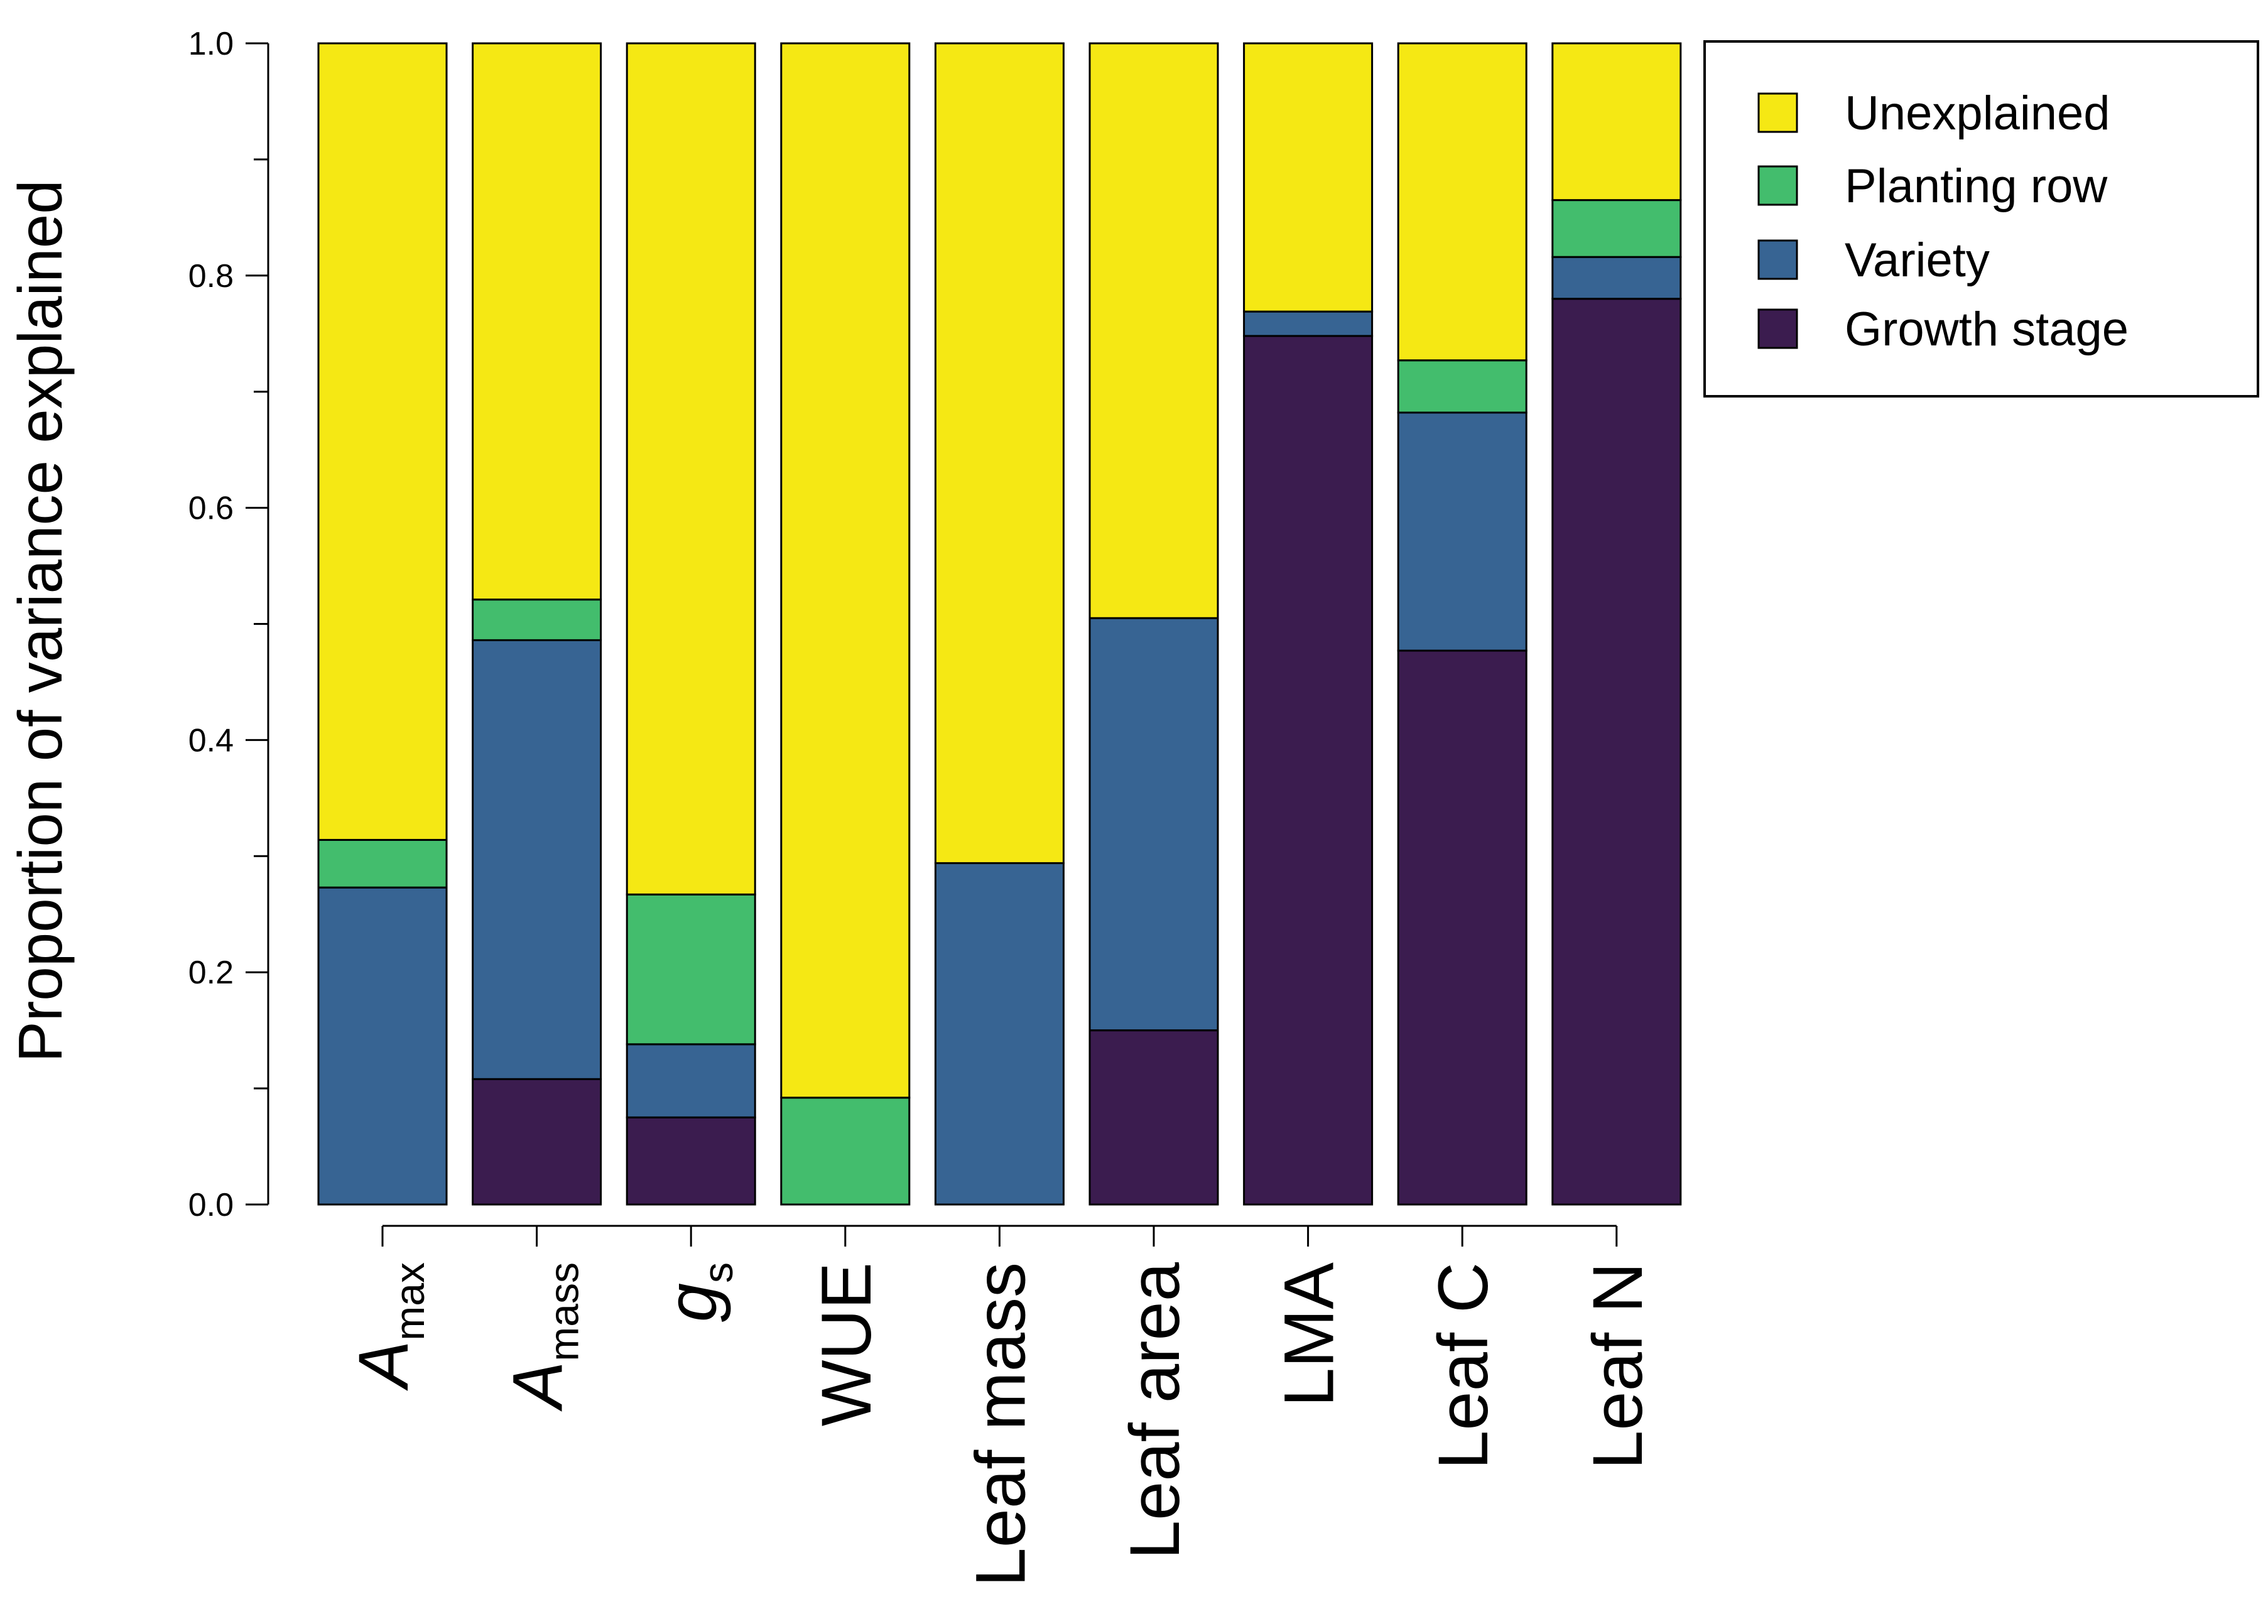  Describe the element at coordinates (1778, 259) in the screenshot. I see `legend-swatch-variety` at that location.